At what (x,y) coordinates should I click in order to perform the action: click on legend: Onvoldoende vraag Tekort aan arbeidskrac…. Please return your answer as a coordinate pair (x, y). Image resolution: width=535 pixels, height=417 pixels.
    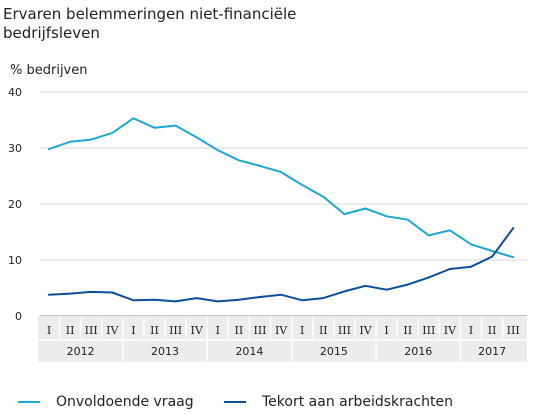
    Looking at the image, I should click on (267, 403).